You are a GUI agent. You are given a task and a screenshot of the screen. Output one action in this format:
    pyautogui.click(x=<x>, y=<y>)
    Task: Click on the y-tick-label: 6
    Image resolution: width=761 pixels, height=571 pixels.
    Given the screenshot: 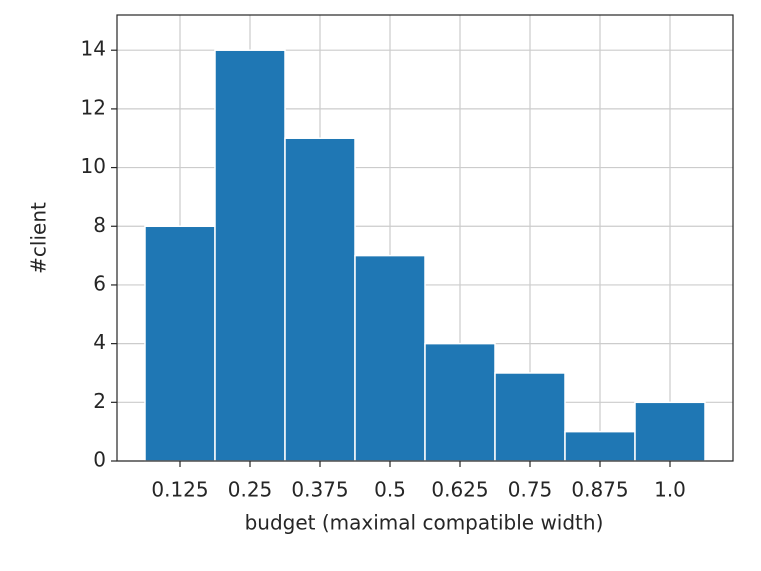 What is the action you would take?
    pyautogui.click(x=99, y=283)
    